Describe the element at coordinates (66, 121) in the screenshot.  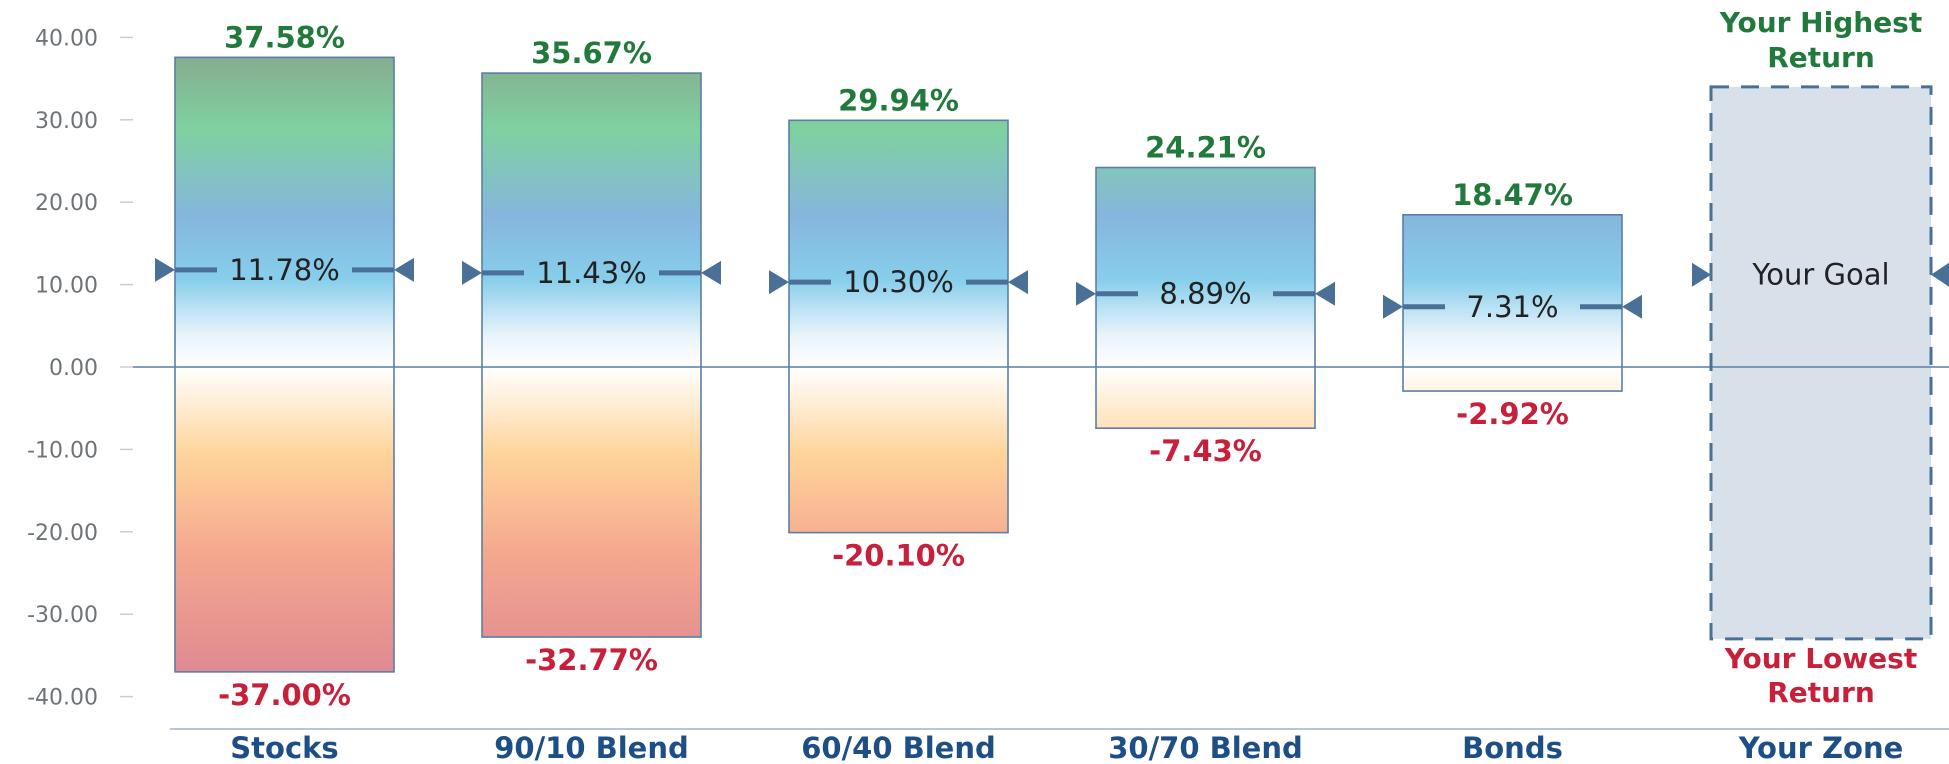
I see `y-tick-label: 30.00` at that location.